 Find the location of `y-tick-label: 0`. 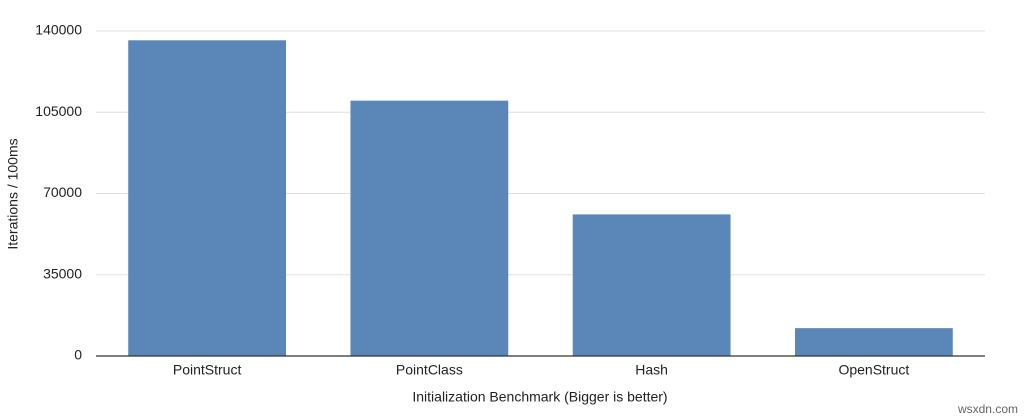

y-tick-label: 0 is located at coordinates (78, 355).